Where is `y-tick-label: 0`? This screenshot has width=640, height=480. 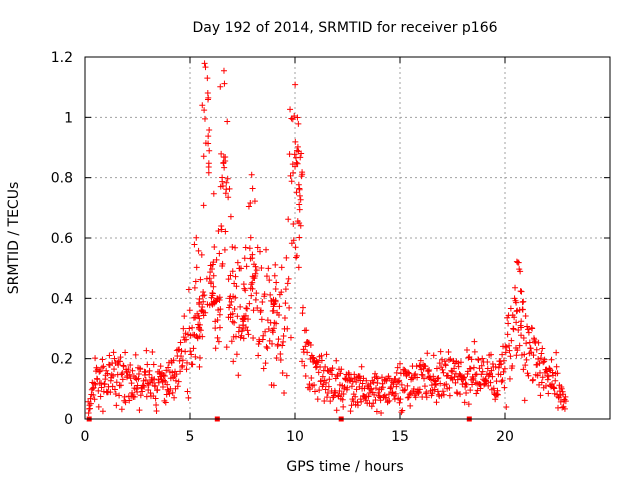 y-tick-label: 0 is located at coordinates (68, 420).